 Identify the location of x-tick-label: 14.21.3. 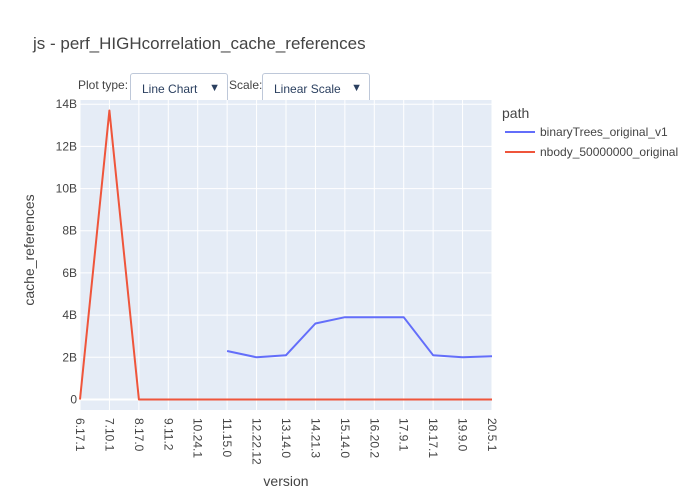
(315, 438).